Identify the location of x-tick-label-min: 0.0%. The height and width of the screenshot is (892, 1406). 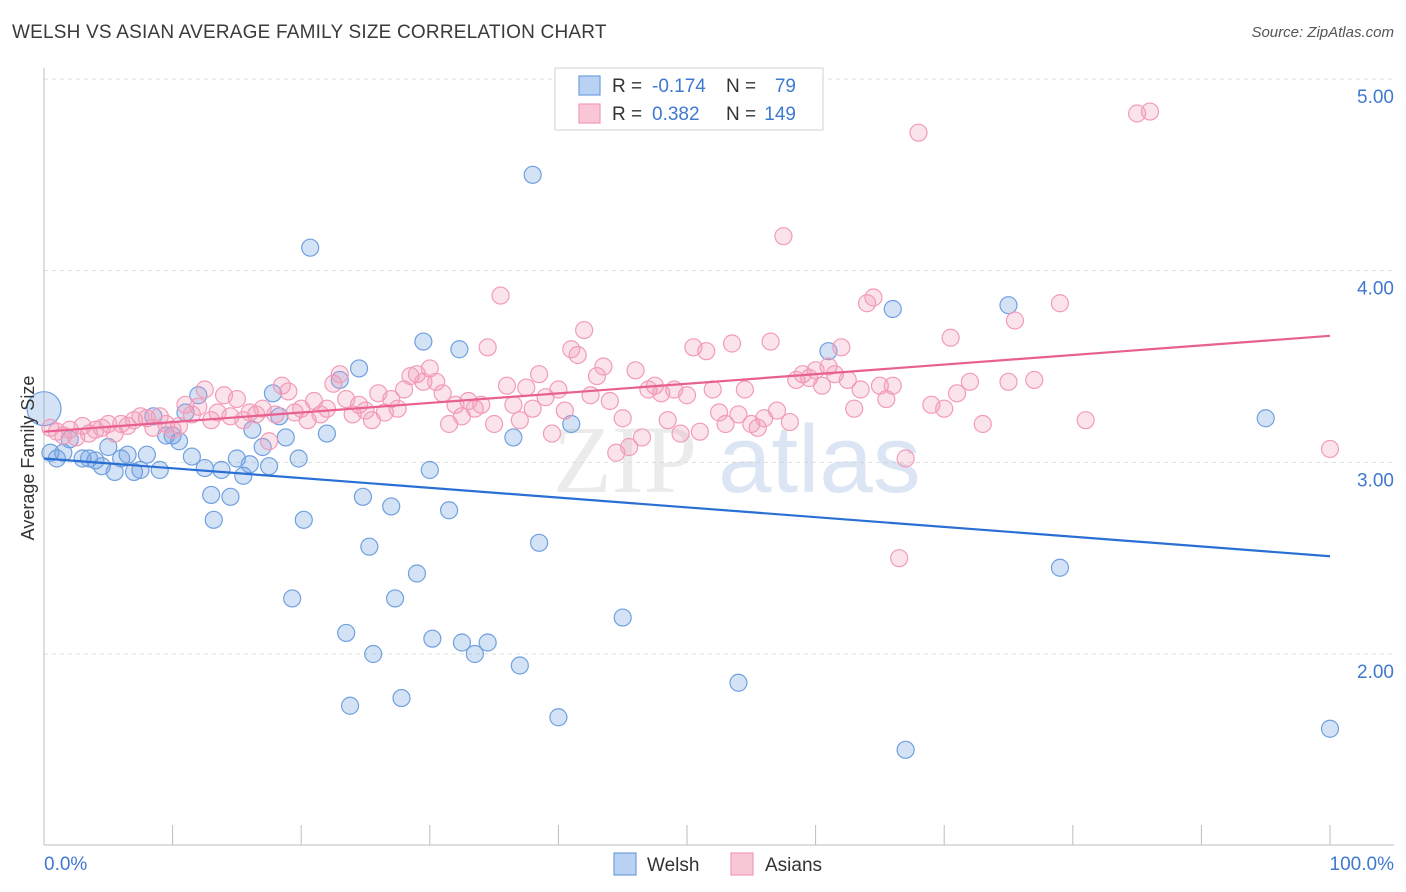
(65, 864).